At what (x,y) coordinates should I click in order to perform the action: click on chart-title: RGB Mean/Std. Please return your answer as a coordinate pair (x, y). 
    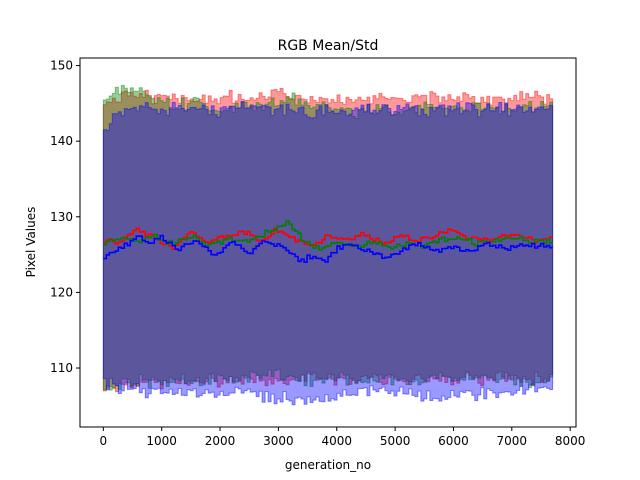
    Looking at the image, I should click on (328, 46).